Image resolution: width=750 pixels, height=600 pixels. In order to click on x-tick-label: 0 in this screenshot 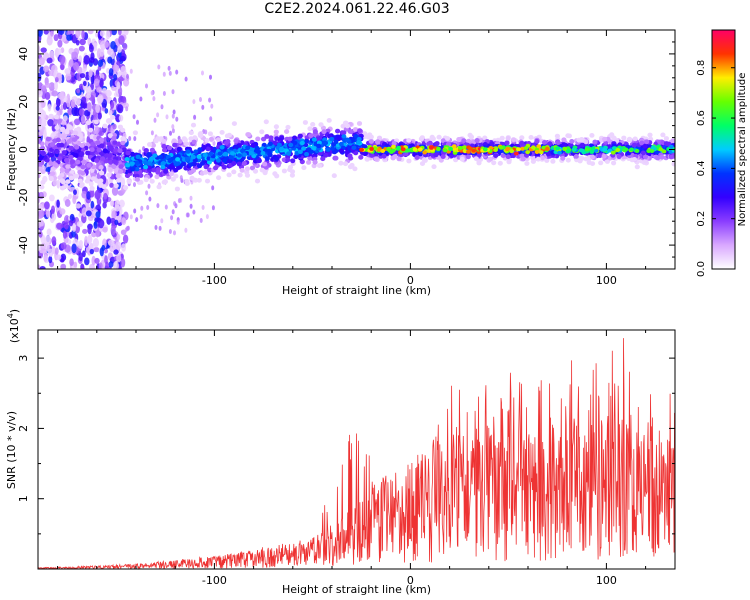, I will do `click(410, 580)`.